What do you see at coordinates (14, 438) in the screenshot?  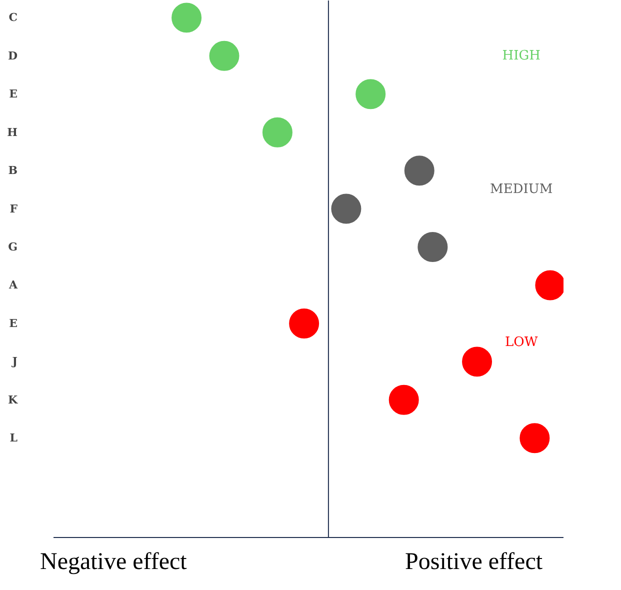 I see `y-tick-label: L` at bounding box center [14, 438].